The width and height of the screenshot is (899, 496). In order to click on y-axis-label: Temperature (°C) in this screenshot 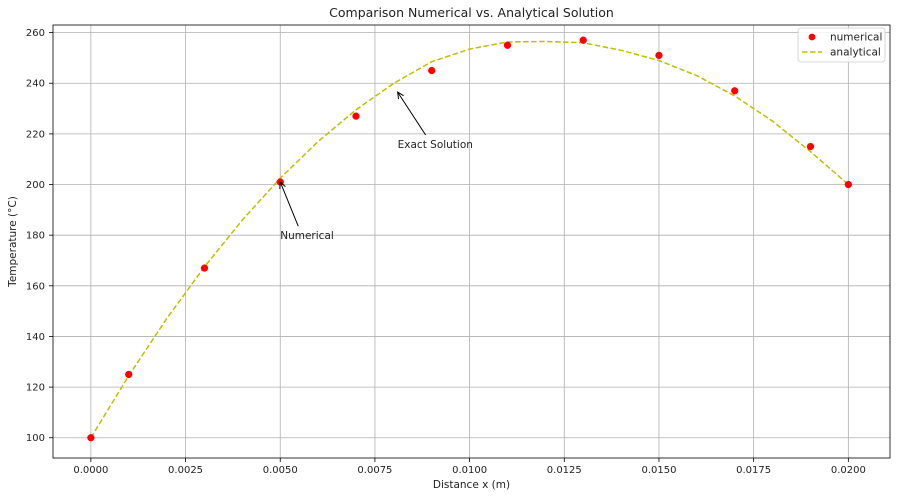, I will do `click(13, 242)`.